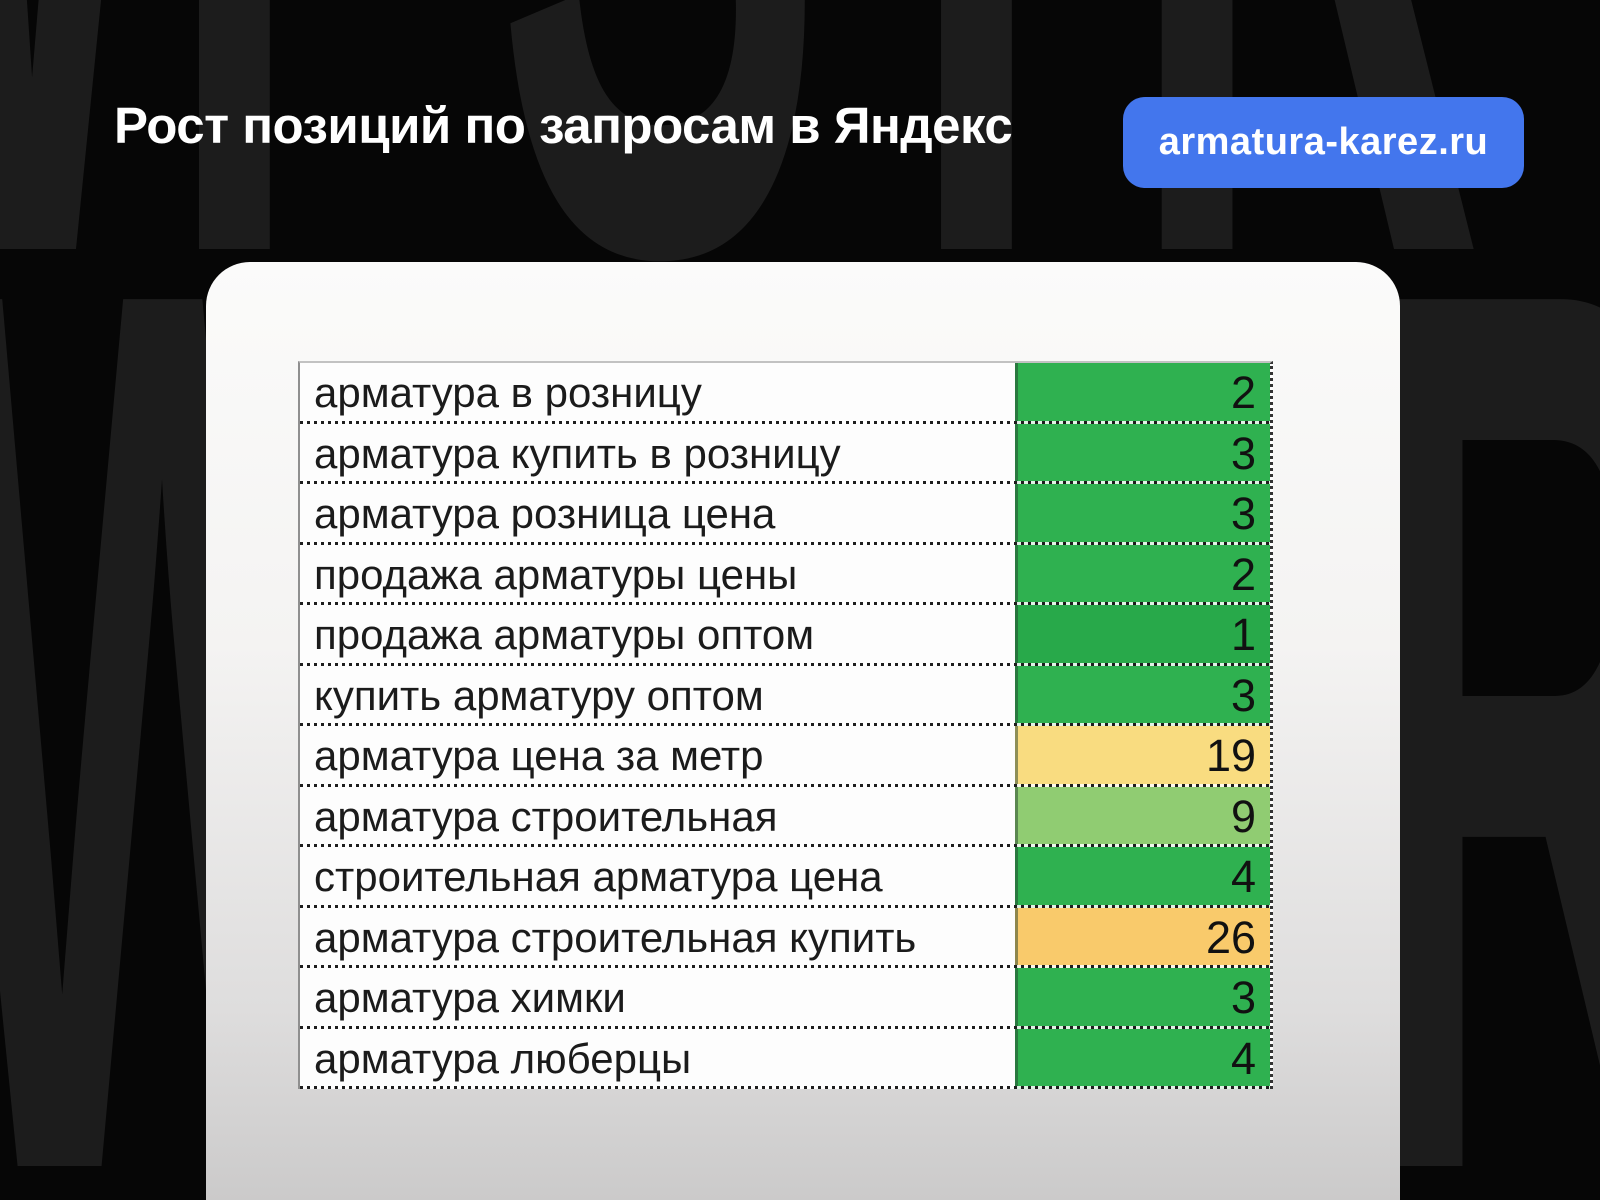  I want to click on site-url-badge: armatura-karez.ru, so click(1323, 142).